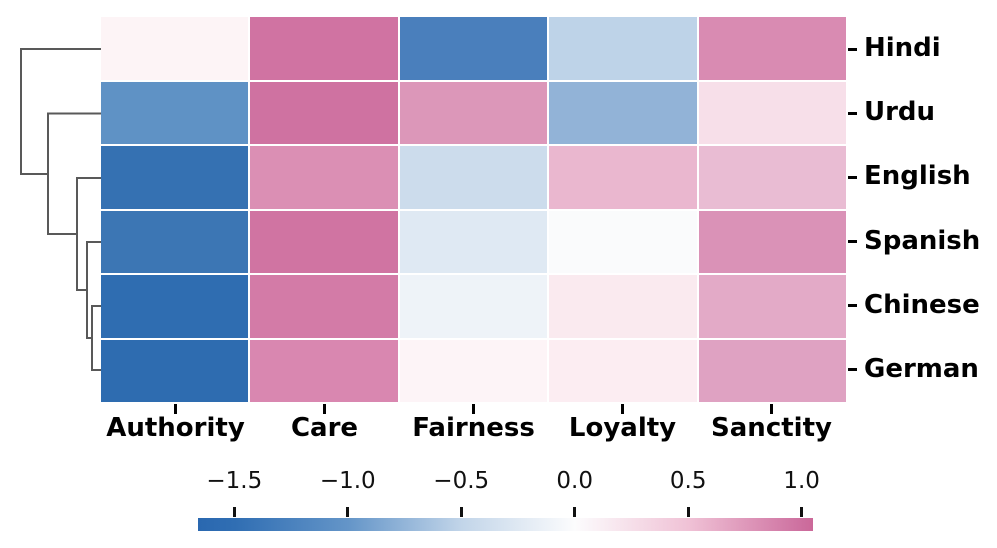 This screenshot has height=548, width=997. I want to click on heatmap-cell-spanish-authority, so click(175, 241).